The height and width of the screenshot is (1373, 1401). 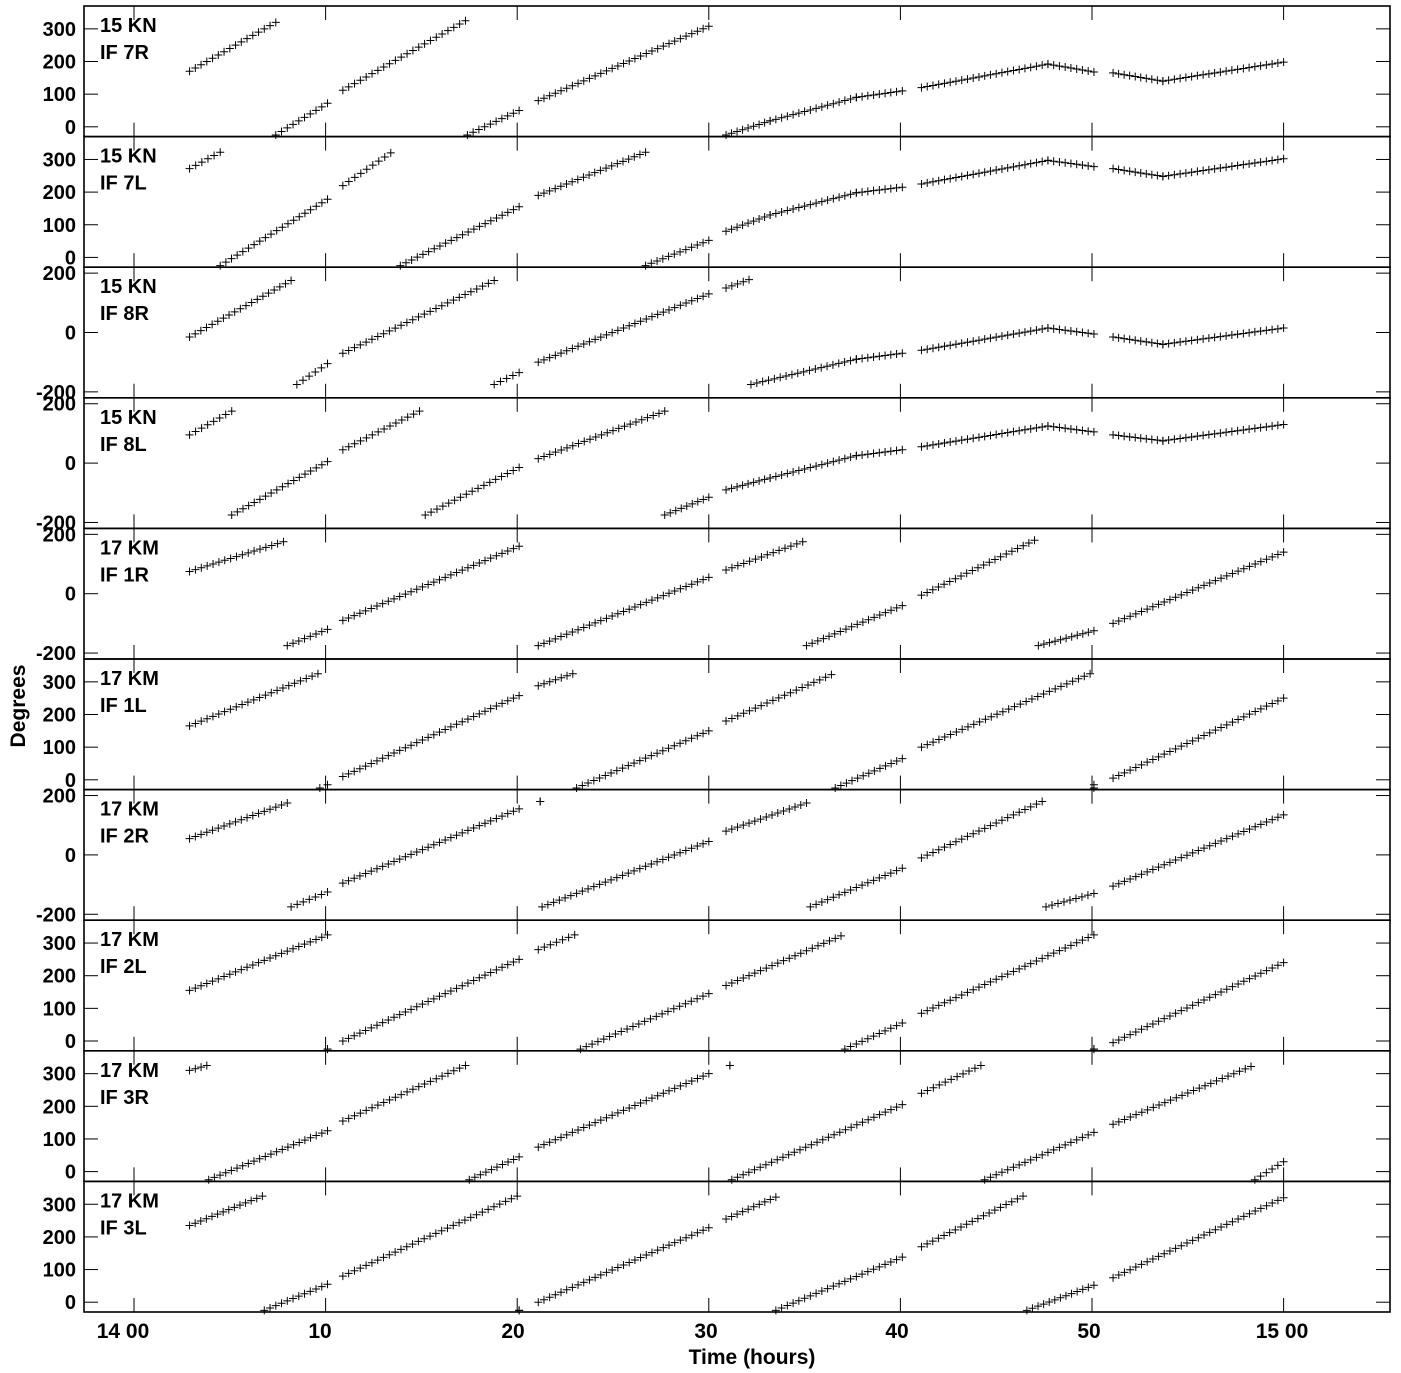 I want to click on x-tick-label-30: 30, so click(x=705, y=1331).